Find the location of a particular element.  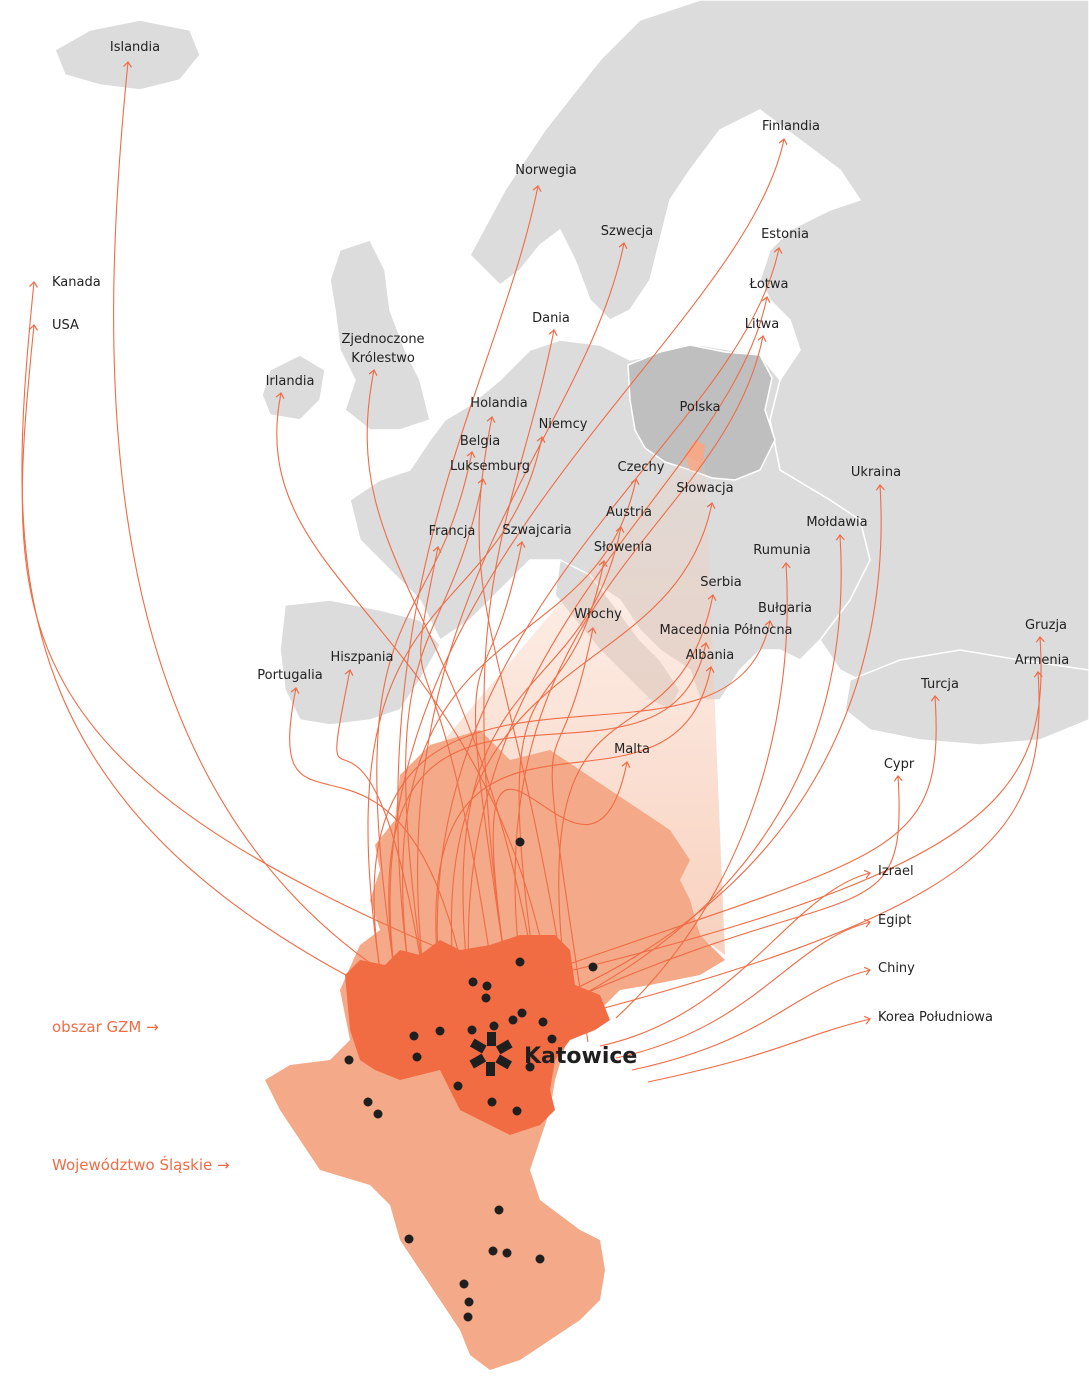

country-label-rumunia: Rumunia is located at coordinates (781, 550).